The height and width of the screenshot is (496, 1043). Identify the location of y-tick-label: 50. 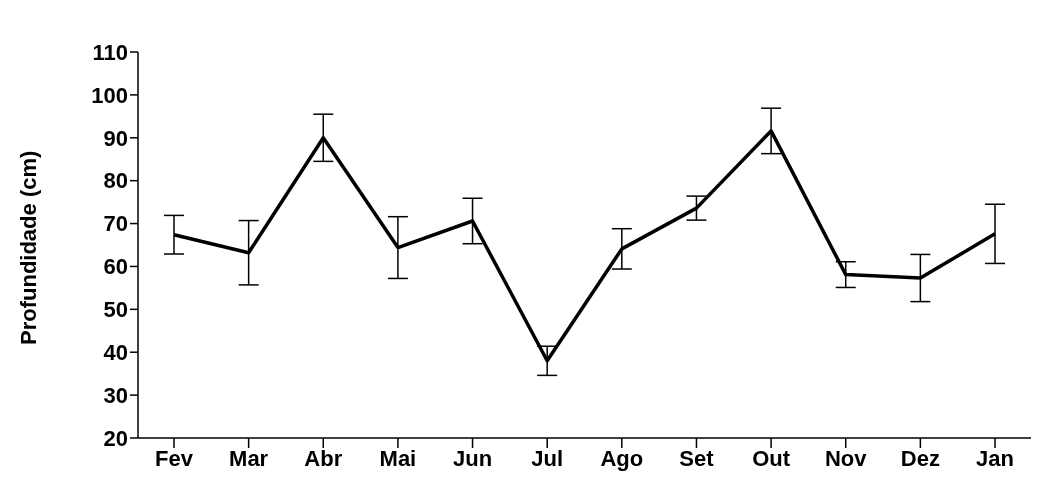
(115, 310).